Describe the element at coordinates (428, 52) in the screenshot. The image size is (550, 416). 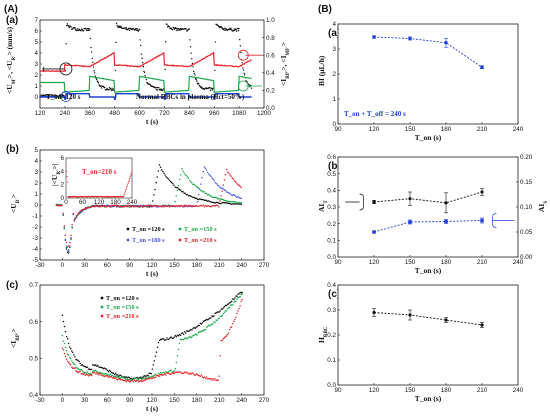
I see `Ba-line` at that location.